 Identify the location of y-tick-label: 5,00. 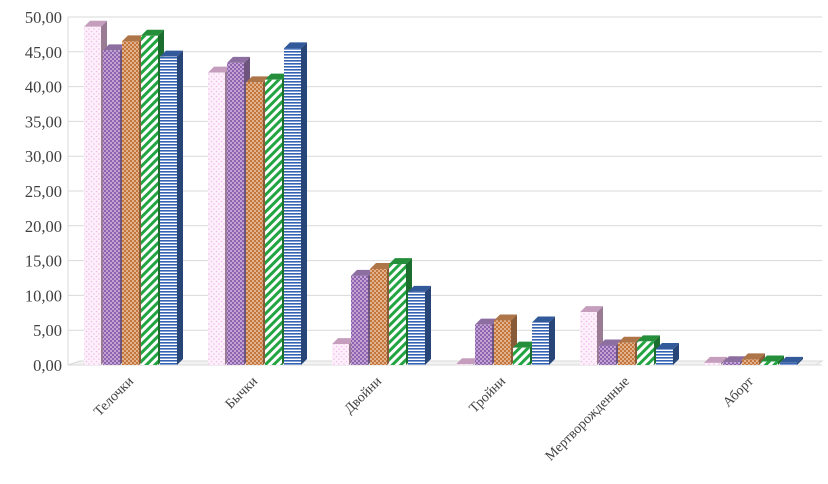
(47, 330).